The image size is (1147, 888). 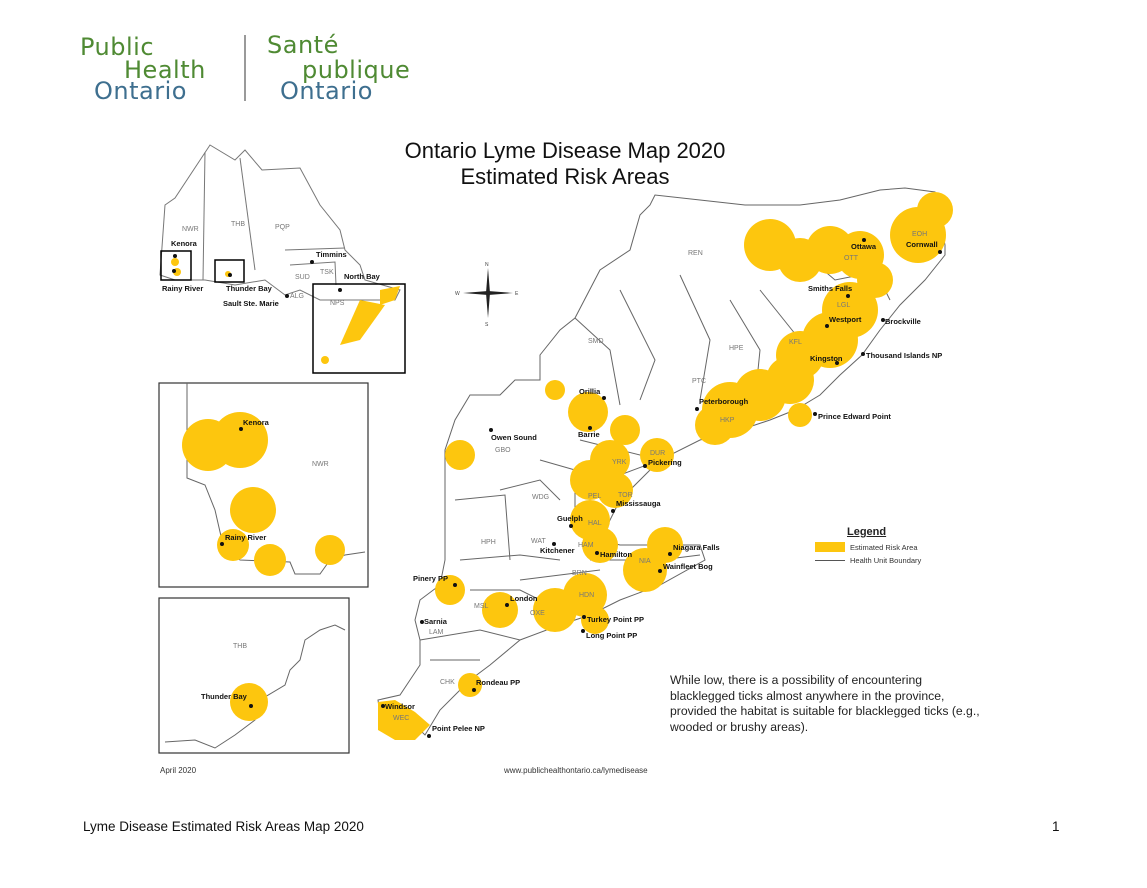 What do you see at coordinates (487, 295) in the screenshot?
I see `compass-rose-icon: N S E W` at bounding box center [487, 295].